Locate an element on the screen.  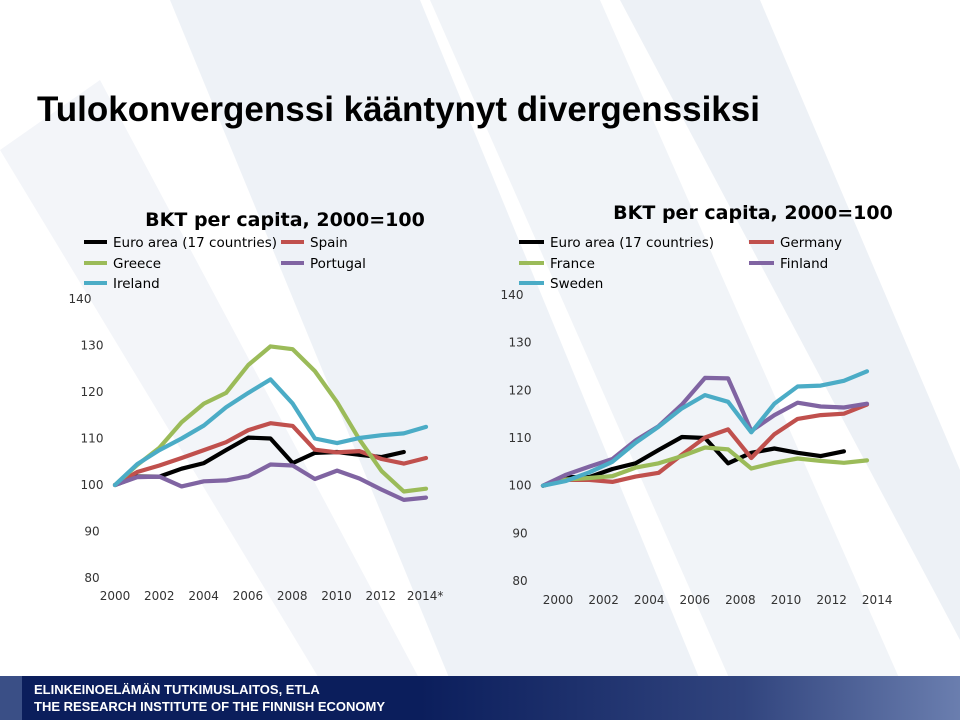
x-tick-label: 2014 is located at coordinates (877, 600).